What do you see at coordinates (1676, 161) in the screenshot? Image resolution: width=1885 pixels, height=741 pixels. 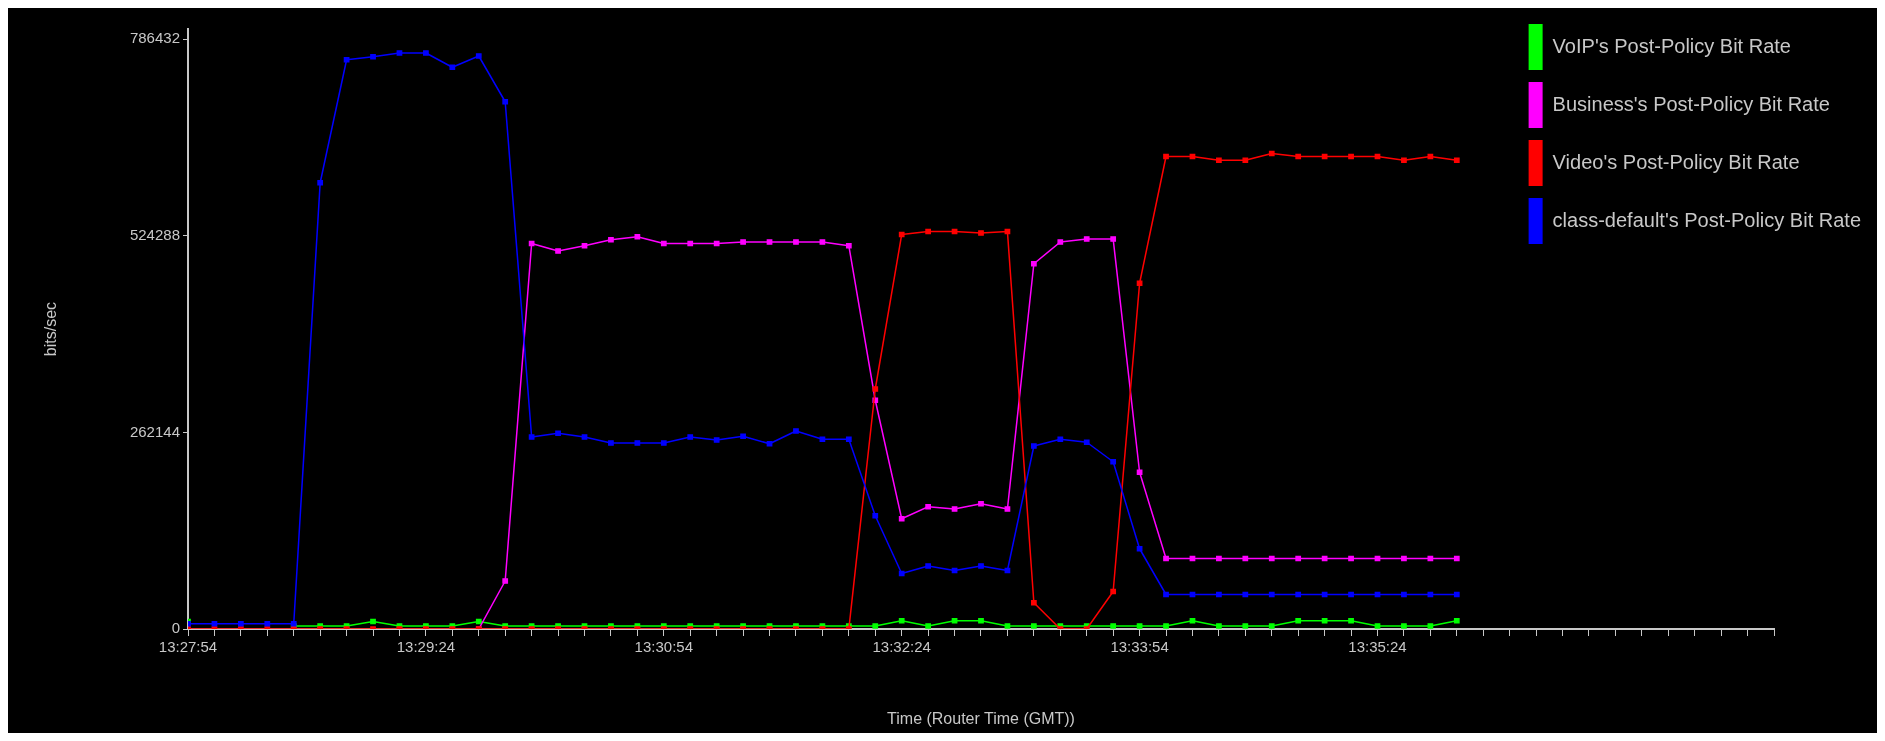 I see `legend-label: Video's Post-Policy Bit Rate` at bounding box center [1676, 161].